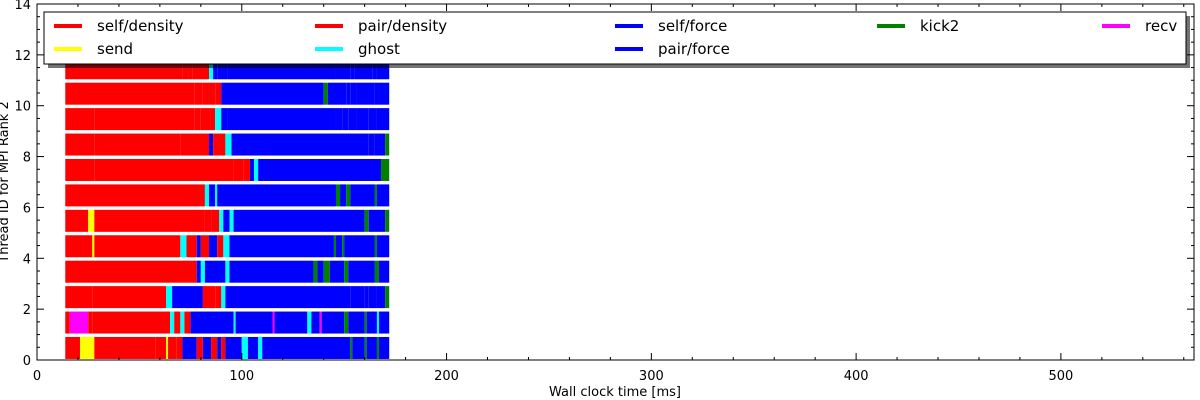  Describe the element at coordinates (1161, 26) in the screenshot. I see `legend-label-recv: recv` at that location.